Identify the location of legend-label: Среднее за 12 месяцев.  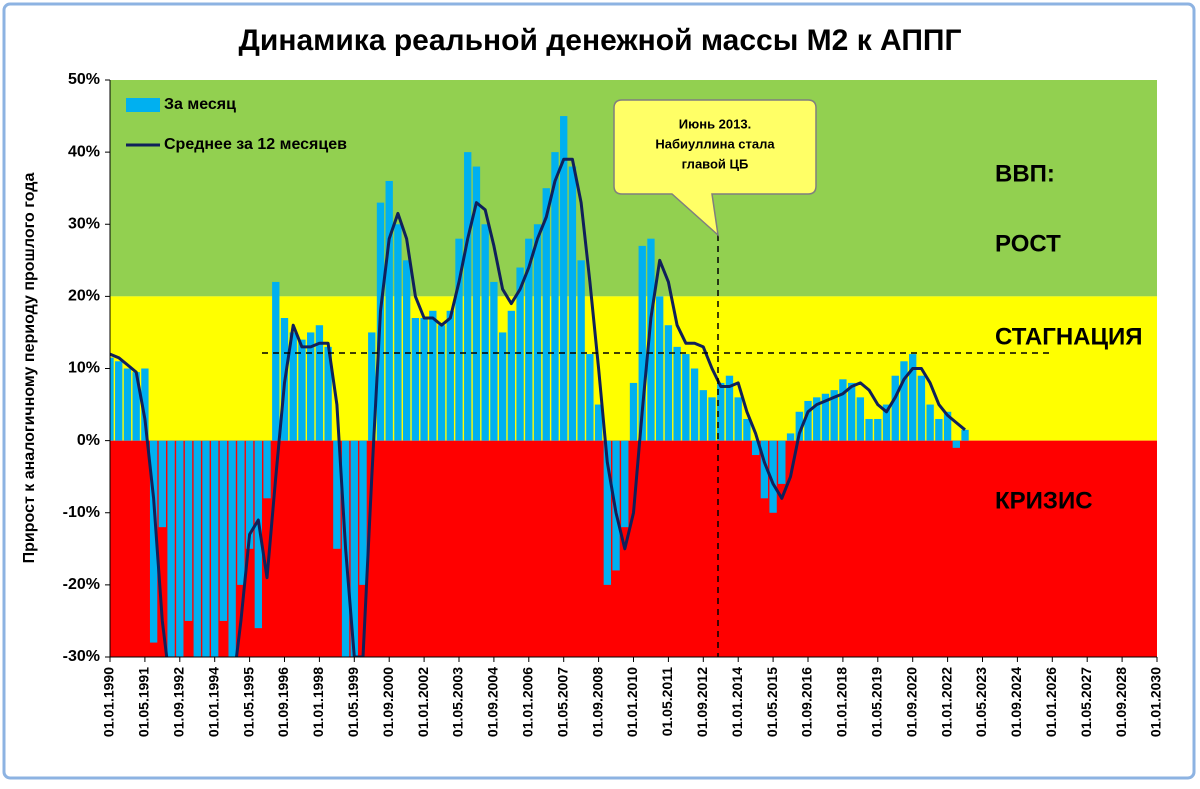
(255, 144).